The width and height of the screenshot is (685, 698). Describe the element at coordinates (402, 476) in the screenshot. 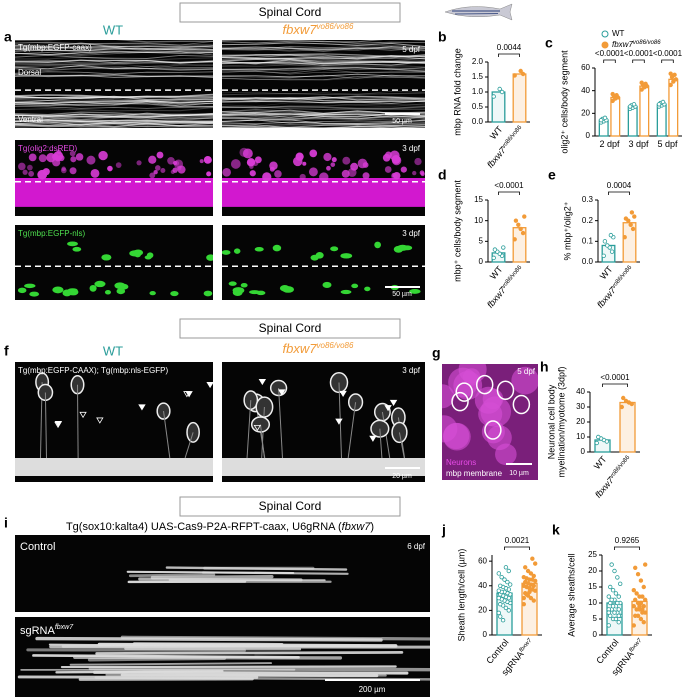

I see `scale-label: 20 µm` at that location.